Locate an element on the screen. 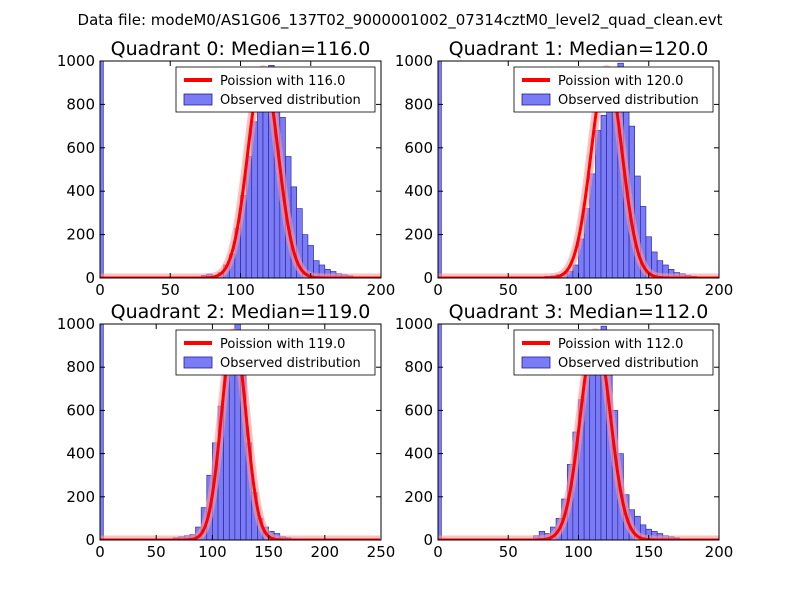 The image size is (800, 600). x-tick-label: 250 is located at coordinates (381, 552).